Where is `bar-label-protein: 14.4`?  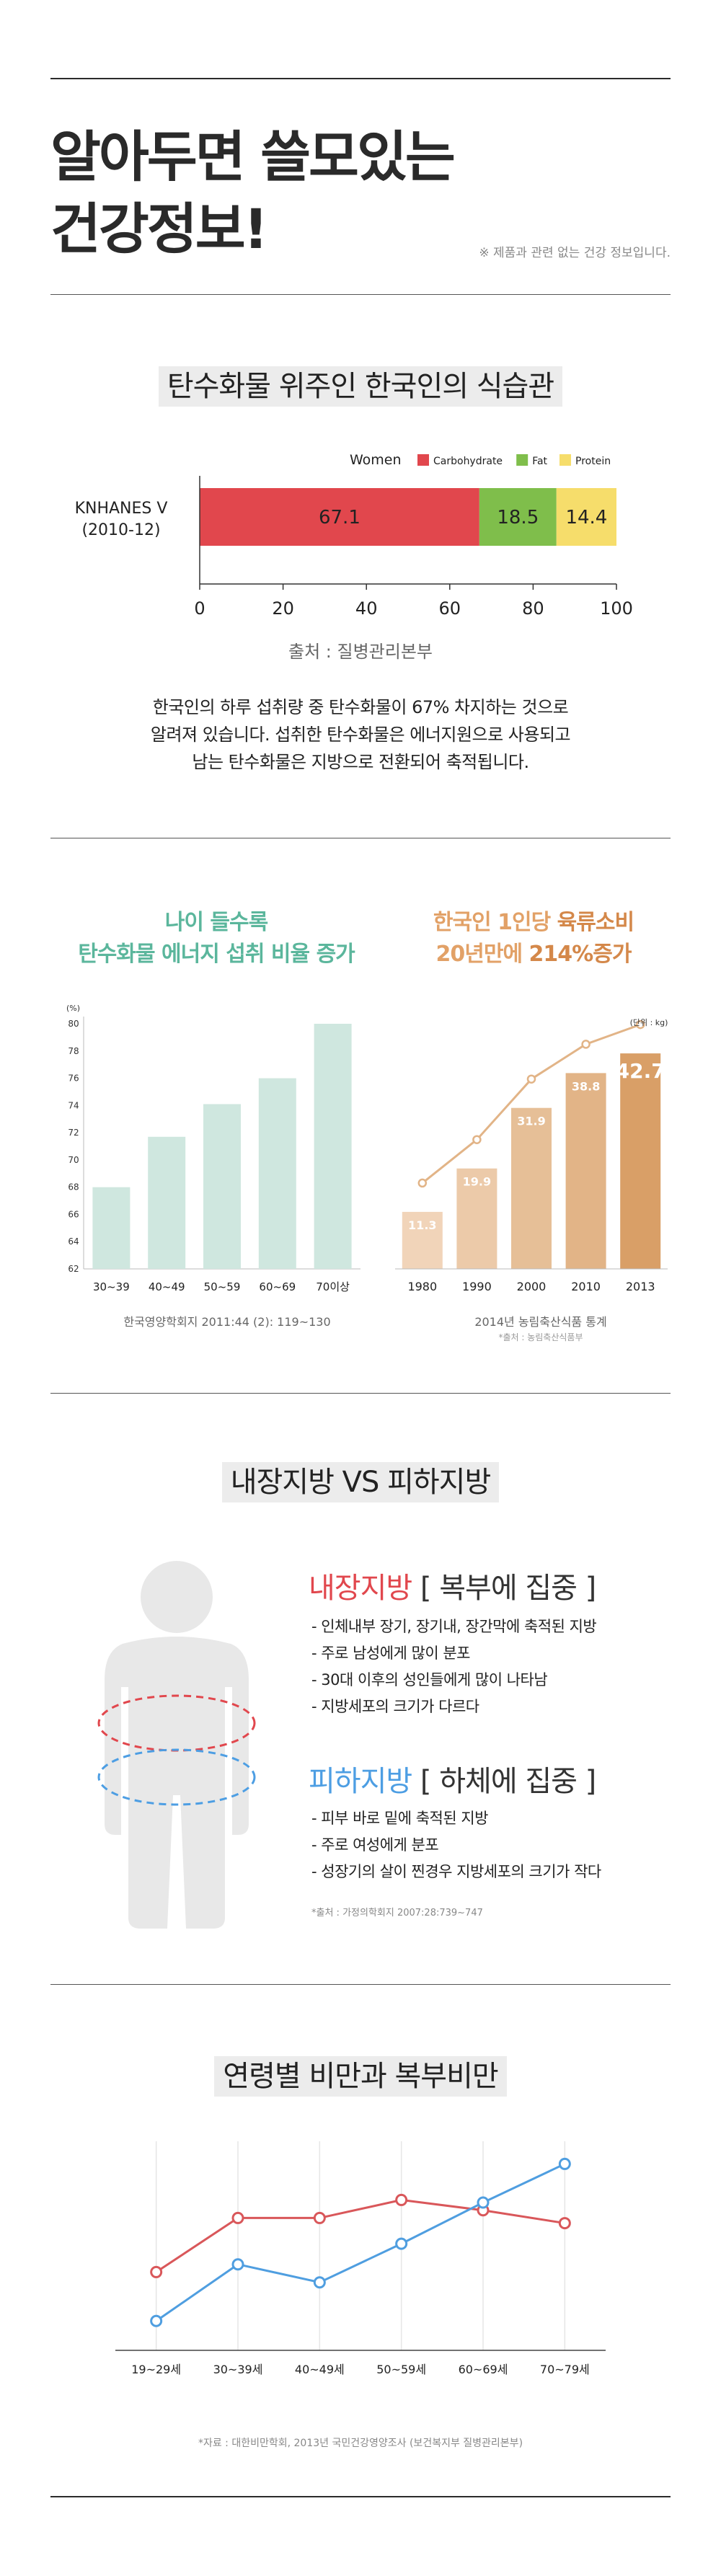 bar-label-protein: 14.4 is located at coordinates (586, 517).